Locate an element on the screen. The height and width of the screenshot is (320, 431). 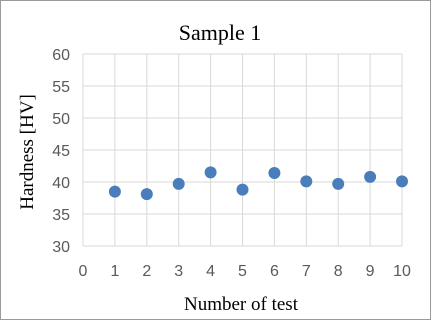
x-tick-label: 0 is located at coordinates (83, 271).